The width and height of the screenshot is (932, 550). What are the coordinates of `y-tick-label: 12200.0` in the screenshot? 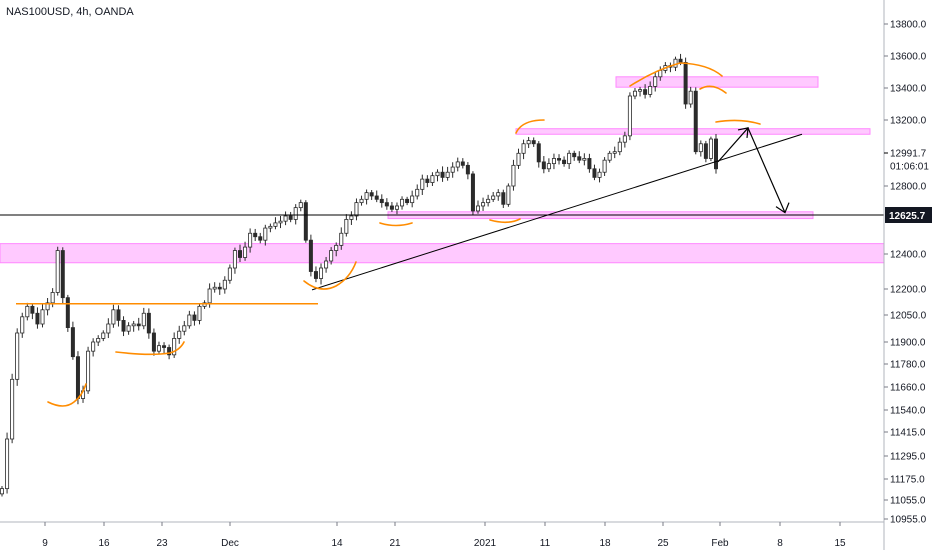 It's located at (908, 290).